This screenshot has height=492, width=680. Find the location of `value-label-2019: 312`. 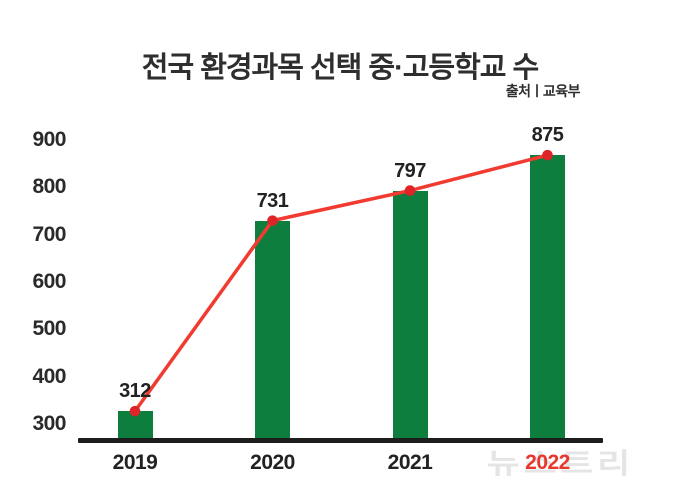

value-label-2019: 312 is located at coordinates (135, 391).